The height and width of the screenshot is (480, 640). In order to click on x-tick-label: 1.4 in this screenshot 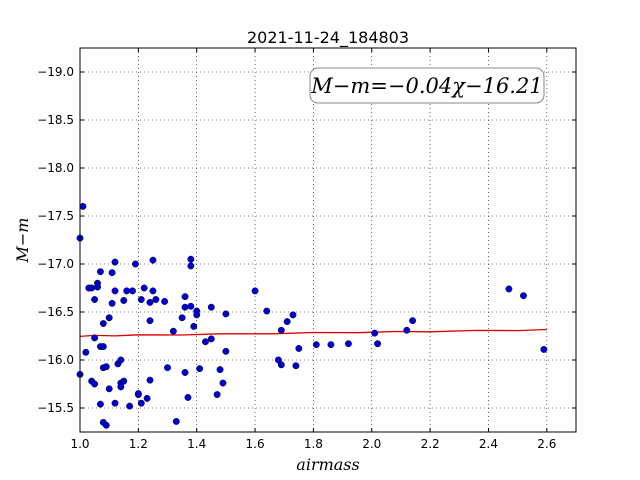, I will do `click(196, 444)`.